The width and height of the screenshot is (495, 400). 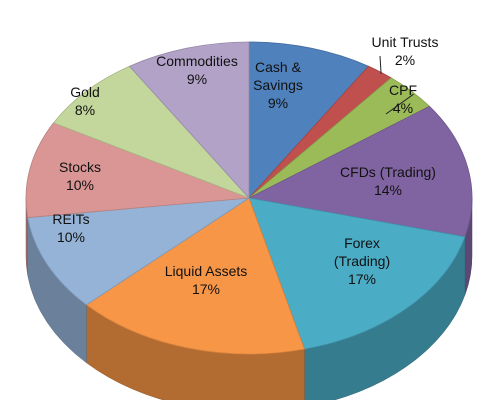 I want to click on slice-gold, so click(x=151, y=132).